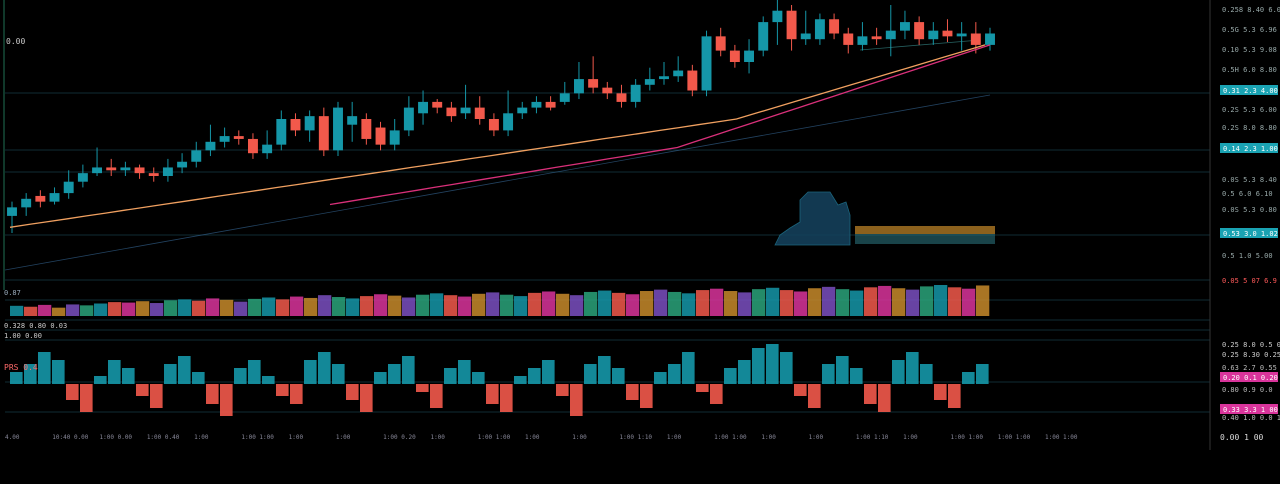  What do you see at coordinates (1249, 70) in the screenshot?
I see `price-axis-tick-3: 0.5H 6.0 8.80` at bounding box center [1249, 70].